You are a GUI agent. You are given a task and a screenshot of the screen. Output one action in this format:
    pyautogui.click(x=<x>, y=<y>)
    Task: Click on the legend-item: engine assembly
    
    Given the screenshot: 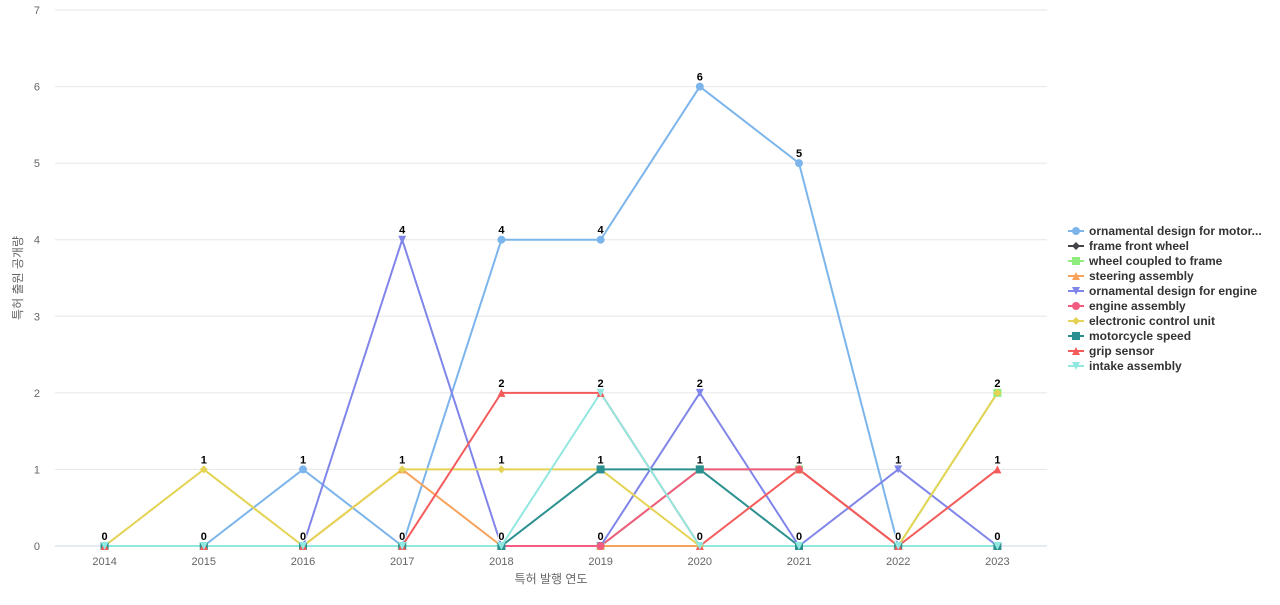 What is the action you would take?
    pyautogui.click(x=1127, y=306)
    